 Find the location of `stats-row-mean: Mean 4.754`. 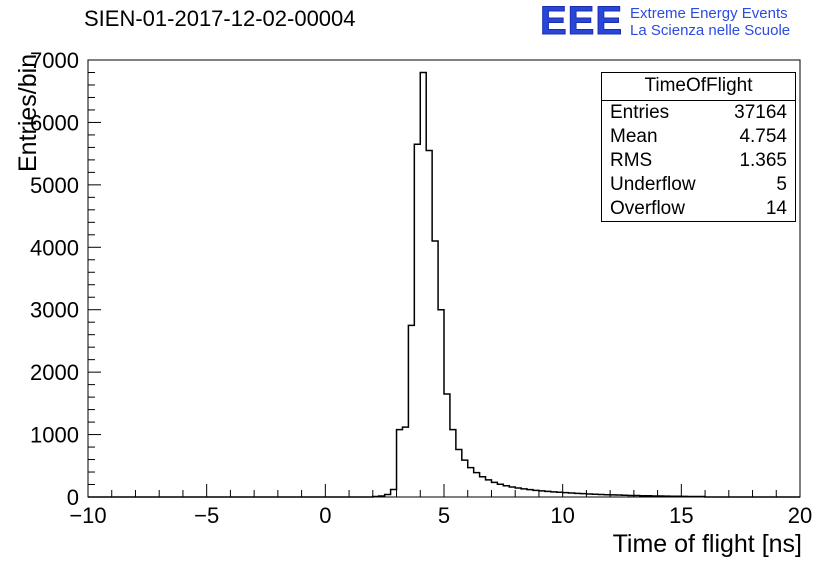

stats-row-mean: Mean 4.754 is located at coordinates (698, 137).